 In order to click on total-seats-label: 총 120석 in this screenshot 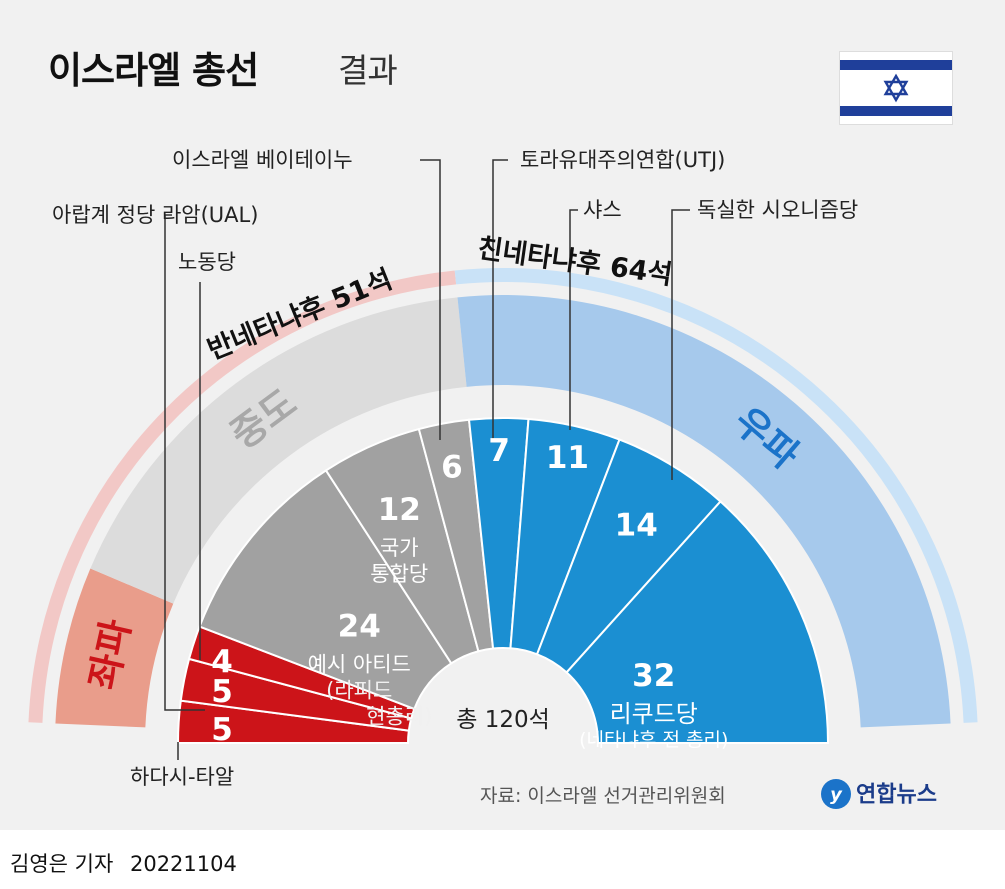, I will do `click(503, 720)`.